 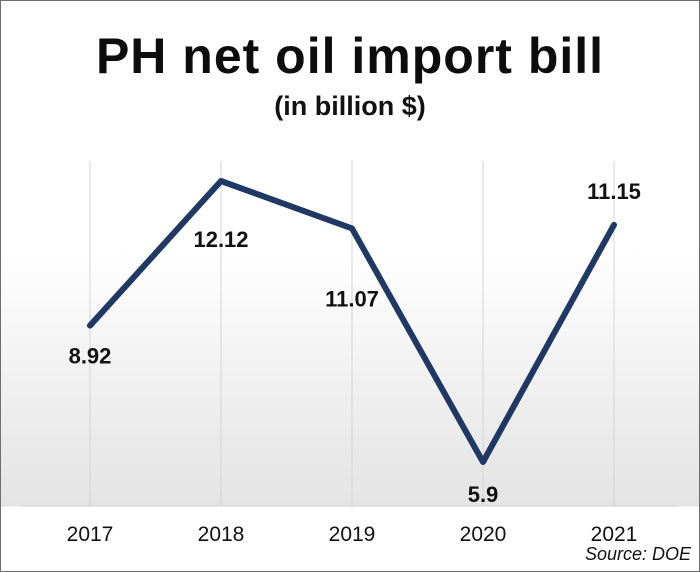 I want to click on data-label-2020: 5.9, so click(x=483, y=494).